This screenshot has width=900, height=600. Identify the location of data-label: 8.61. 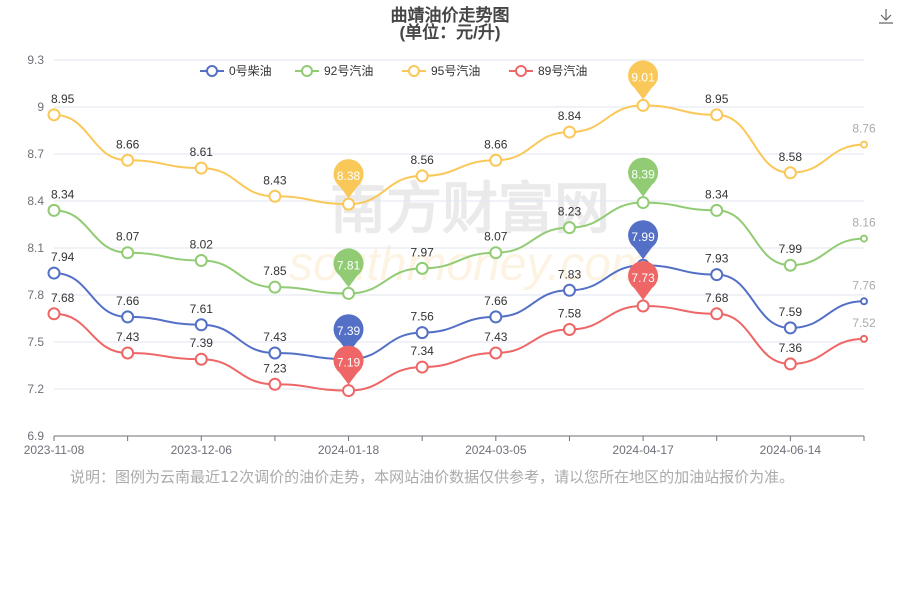
(202, 152).